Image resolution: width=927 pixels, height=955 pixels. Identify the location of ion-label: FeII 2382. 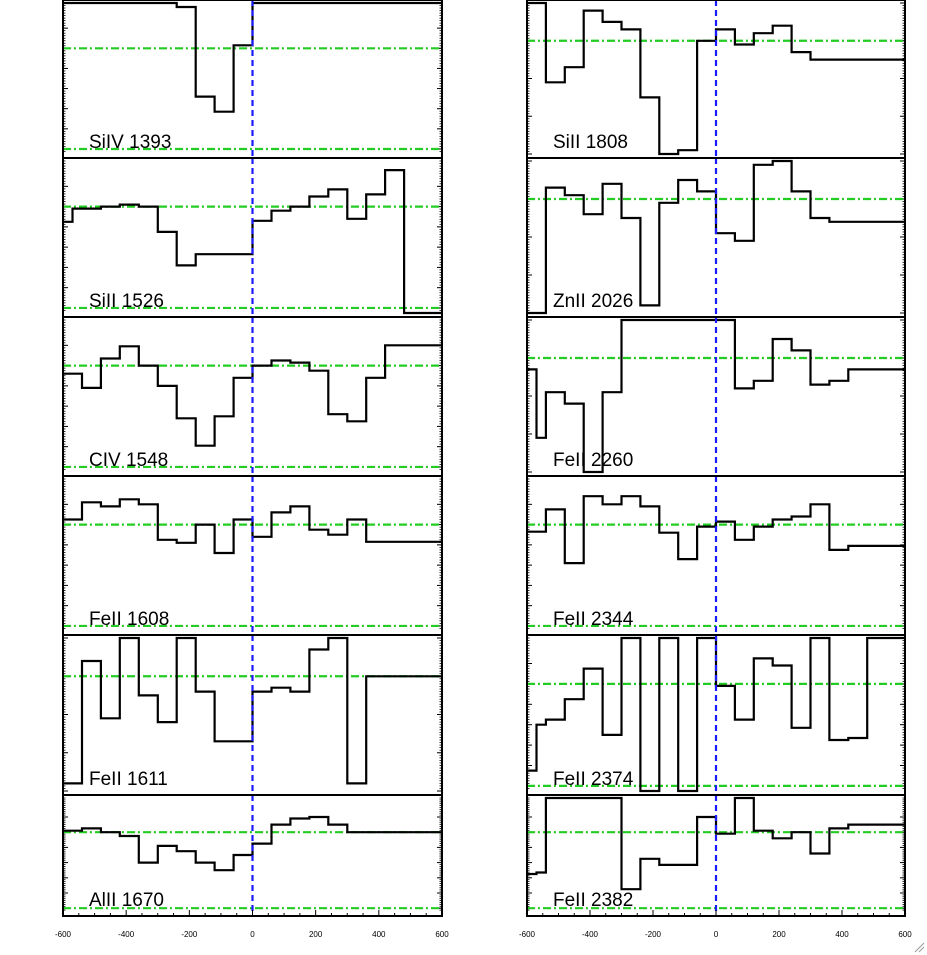
(593, 900).